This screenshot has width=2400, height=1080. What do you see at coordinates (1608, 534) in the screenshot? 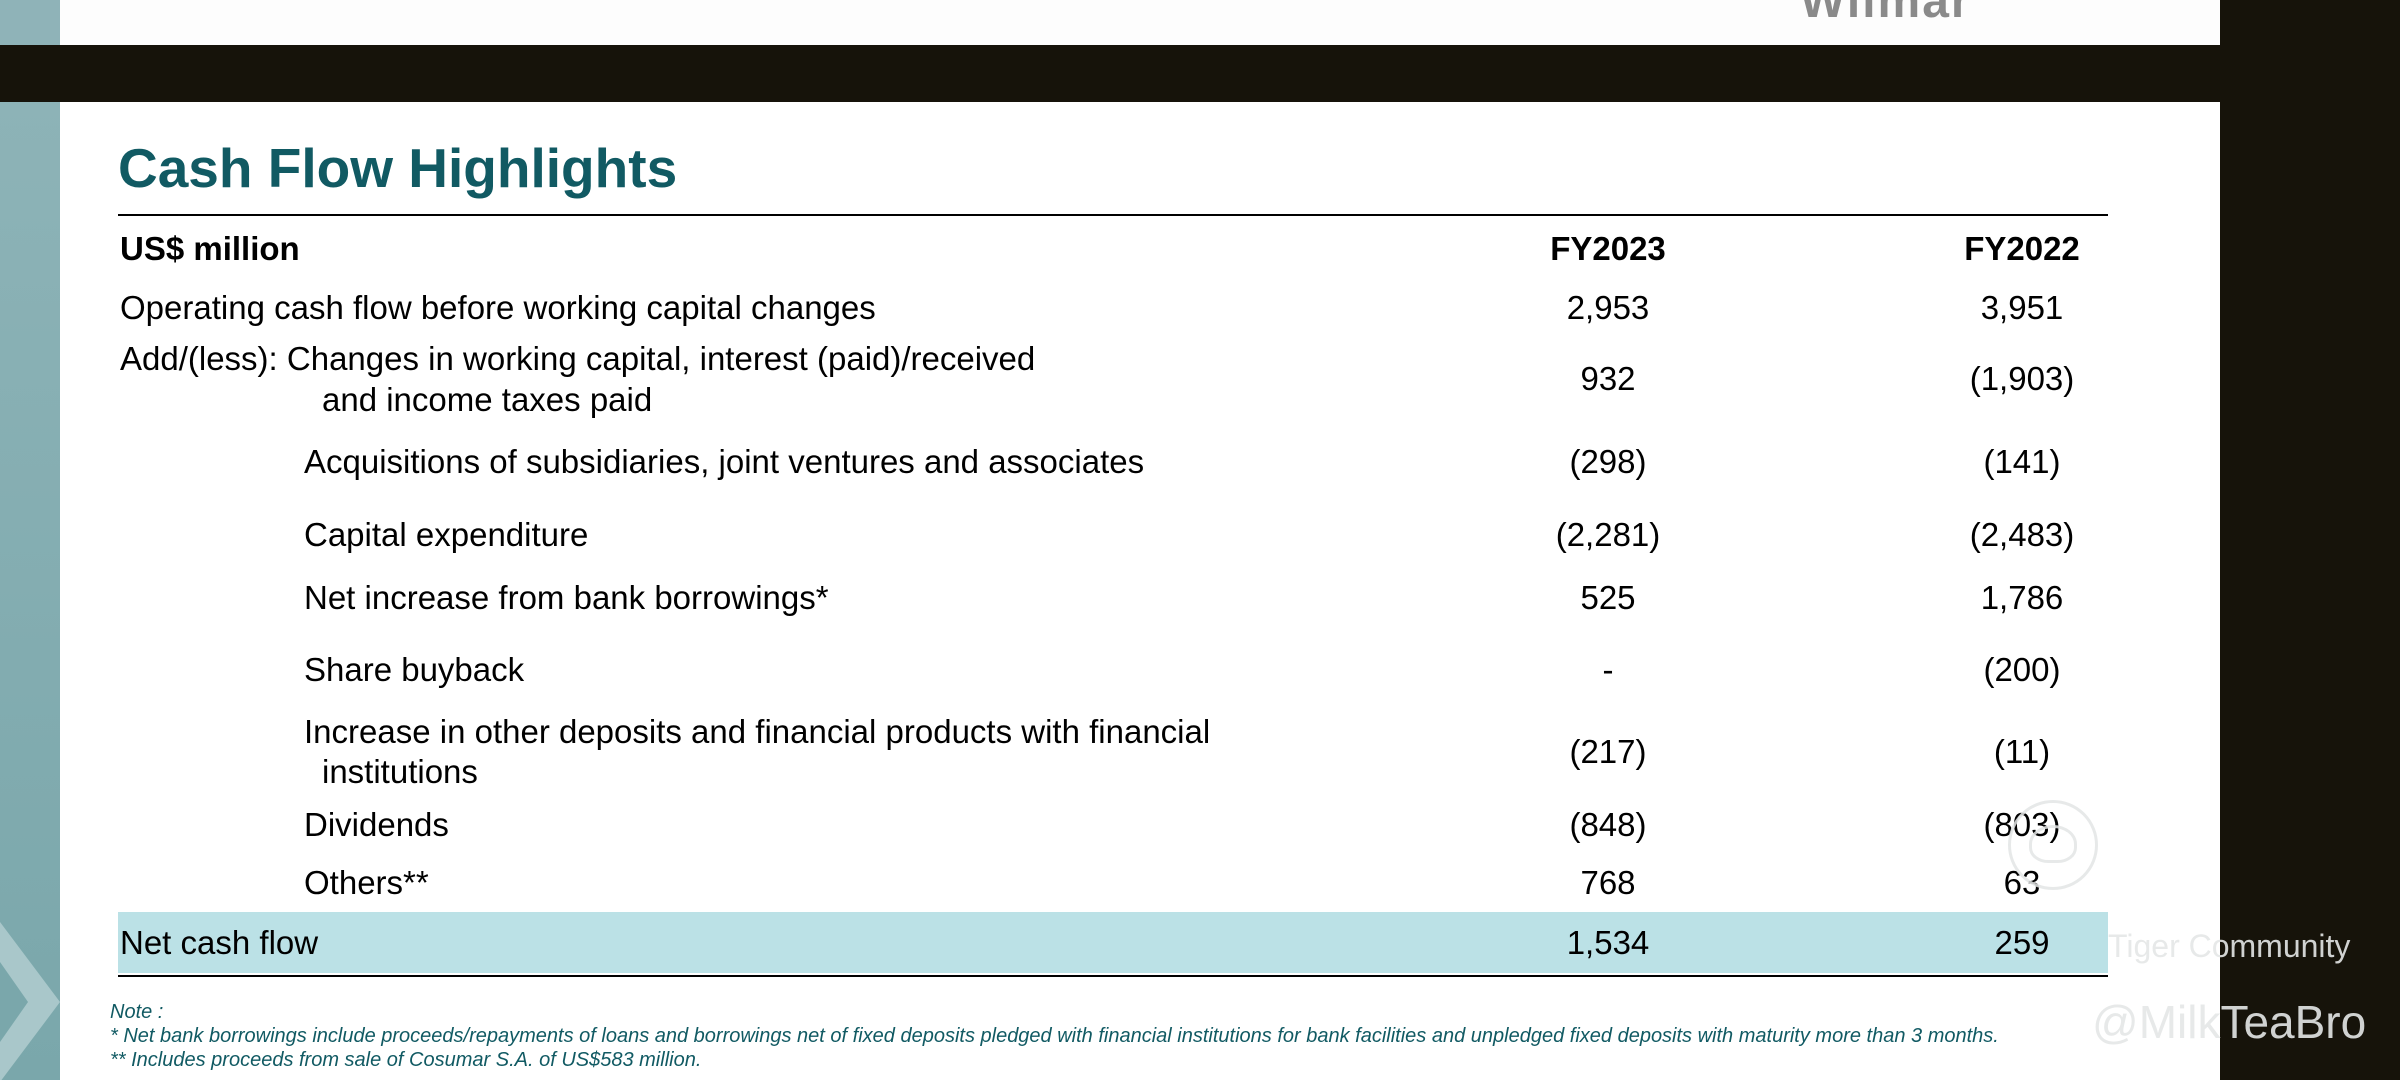
I see `value-fy2023: (2,281)` at bounding box center [1608, 534].